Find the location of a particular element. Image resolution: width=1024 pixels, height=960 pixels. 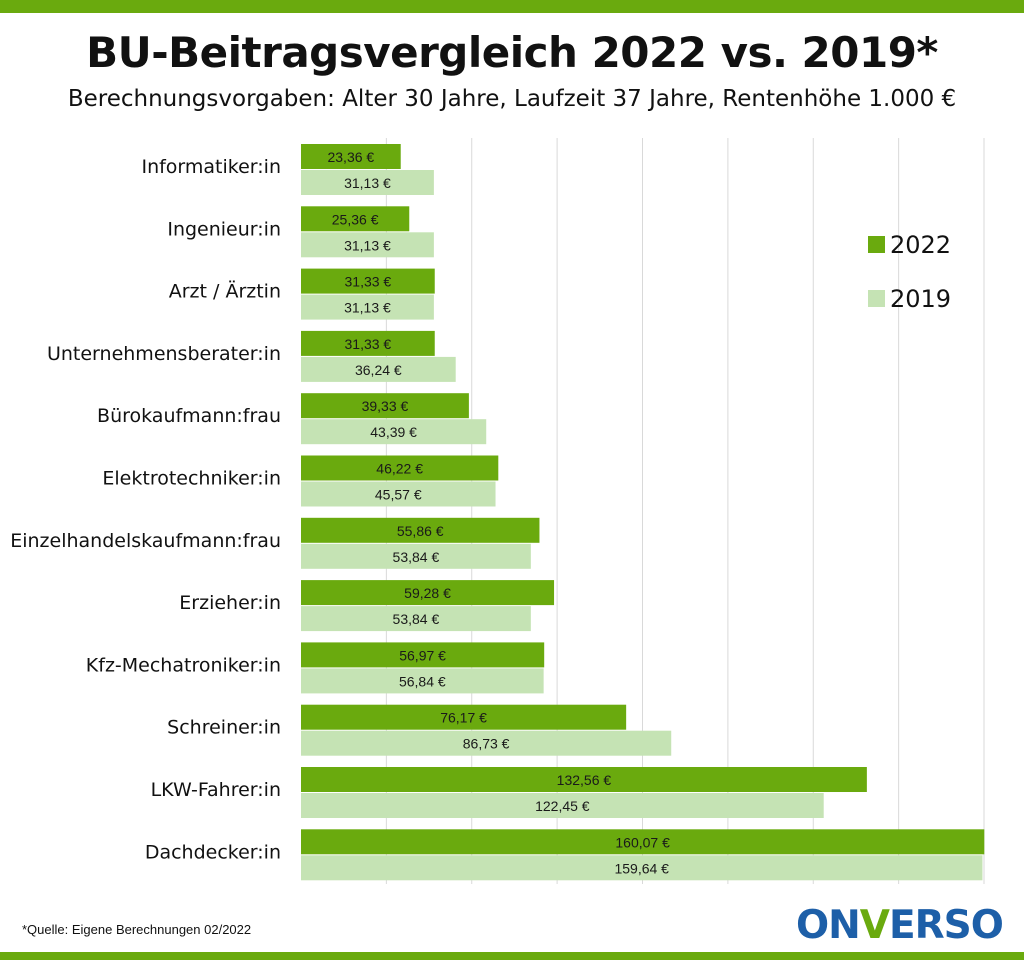

bar-2022-value-label: 25,36 € is located at coordinates (355, 219).